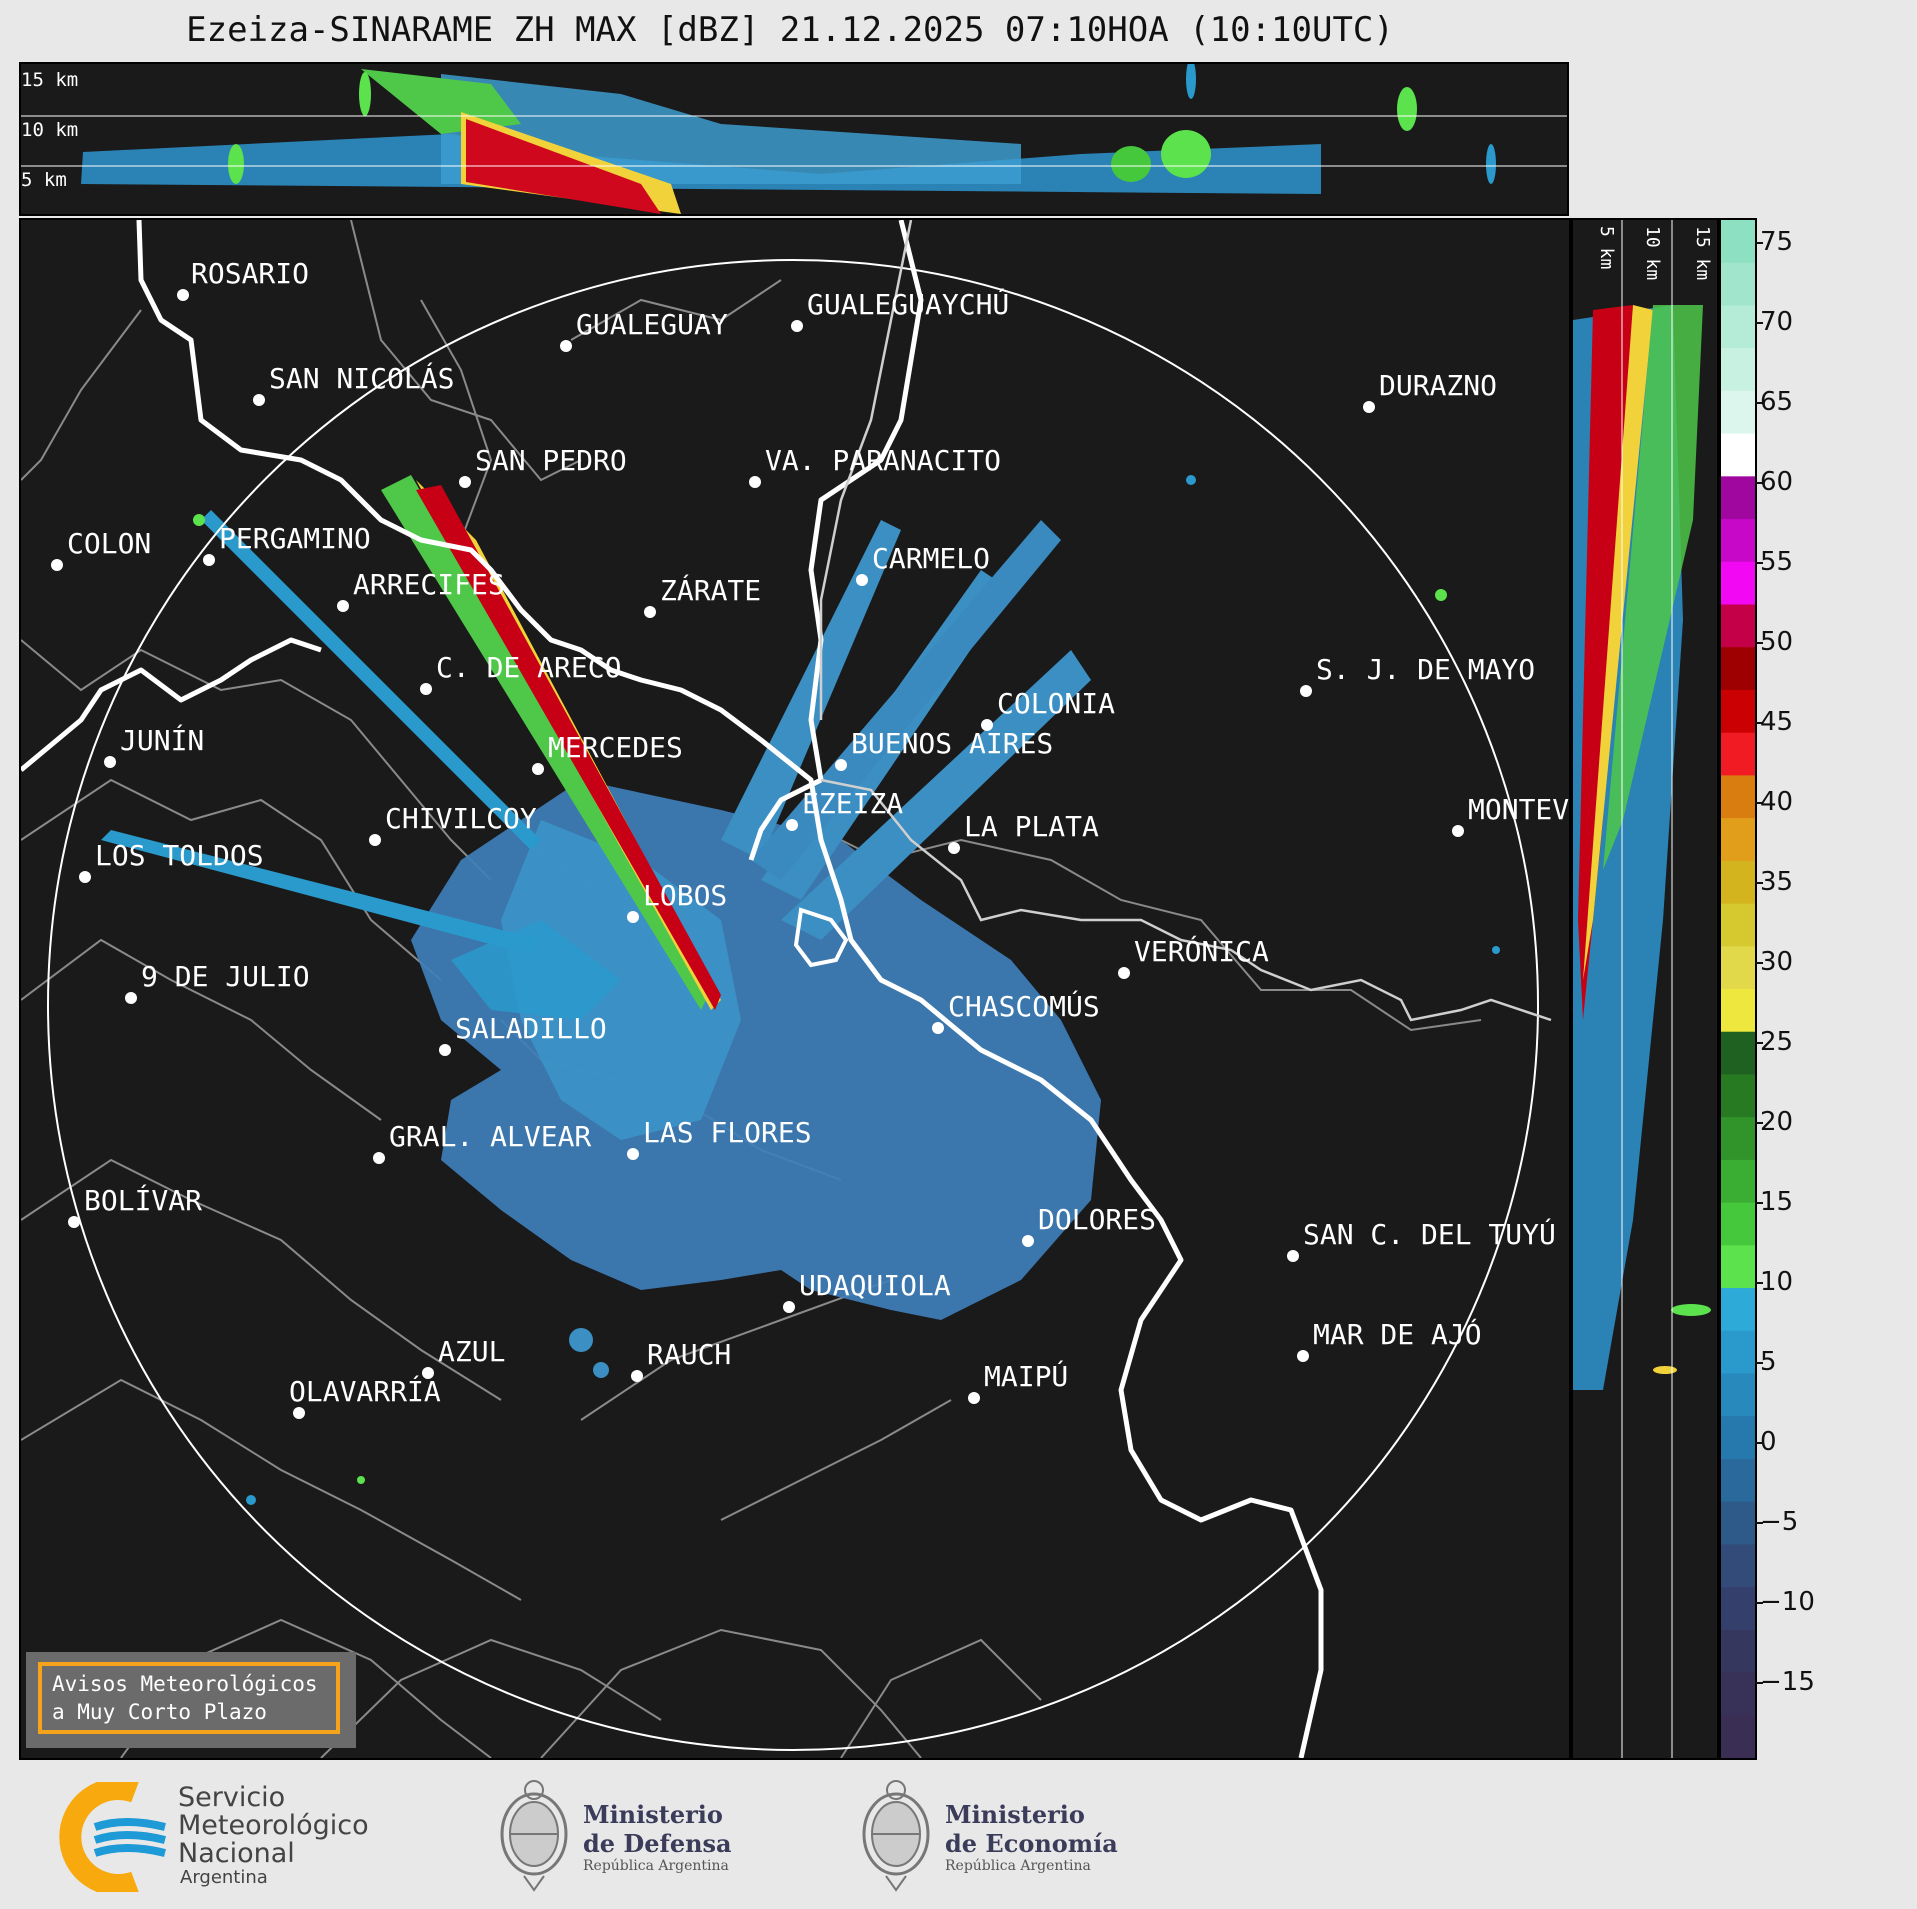 This screenshot has height=1909, width=1917. Describe the element at coordinates (1201, 951) in the screenshot. I see `city-label: VERÓNICA` at that location.